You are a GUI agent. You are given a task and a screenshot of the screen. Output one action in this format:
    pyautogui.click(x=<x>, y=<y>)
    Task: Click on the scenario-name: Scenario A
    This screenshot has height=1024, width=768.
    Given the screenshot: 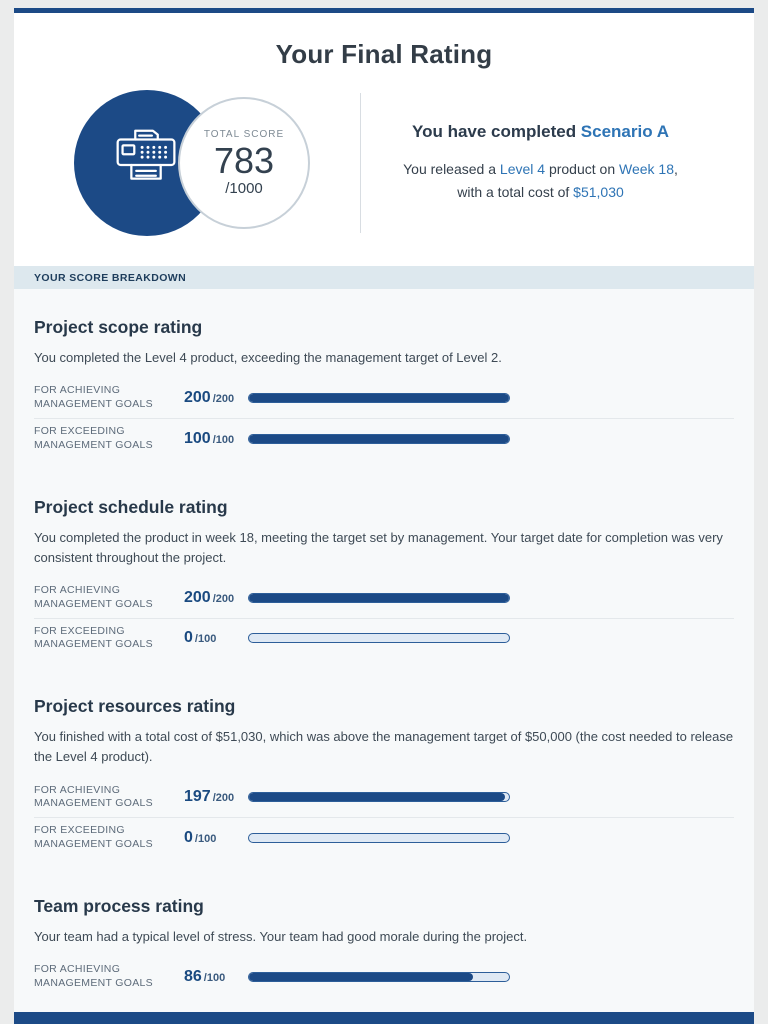 What is the action you would take?
    pyautogui.click(x=624, y=131)
    